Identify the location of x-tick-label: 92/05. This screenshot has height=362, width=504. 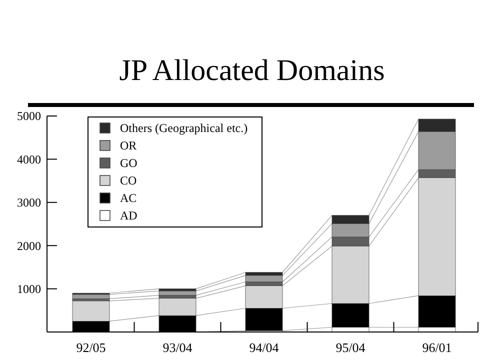
(91, 347).